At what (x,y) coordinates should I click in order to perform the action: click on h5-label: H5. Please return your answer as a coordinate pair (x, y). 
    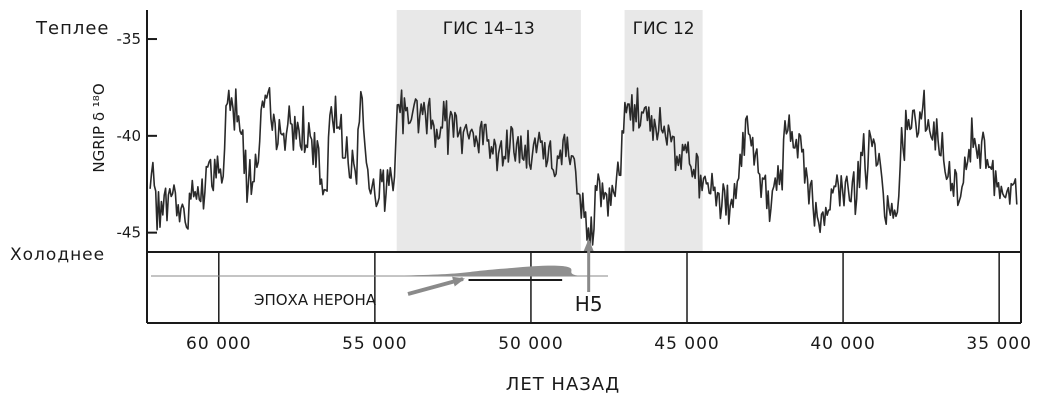
    Looking at the image, I should click on (589, 304).